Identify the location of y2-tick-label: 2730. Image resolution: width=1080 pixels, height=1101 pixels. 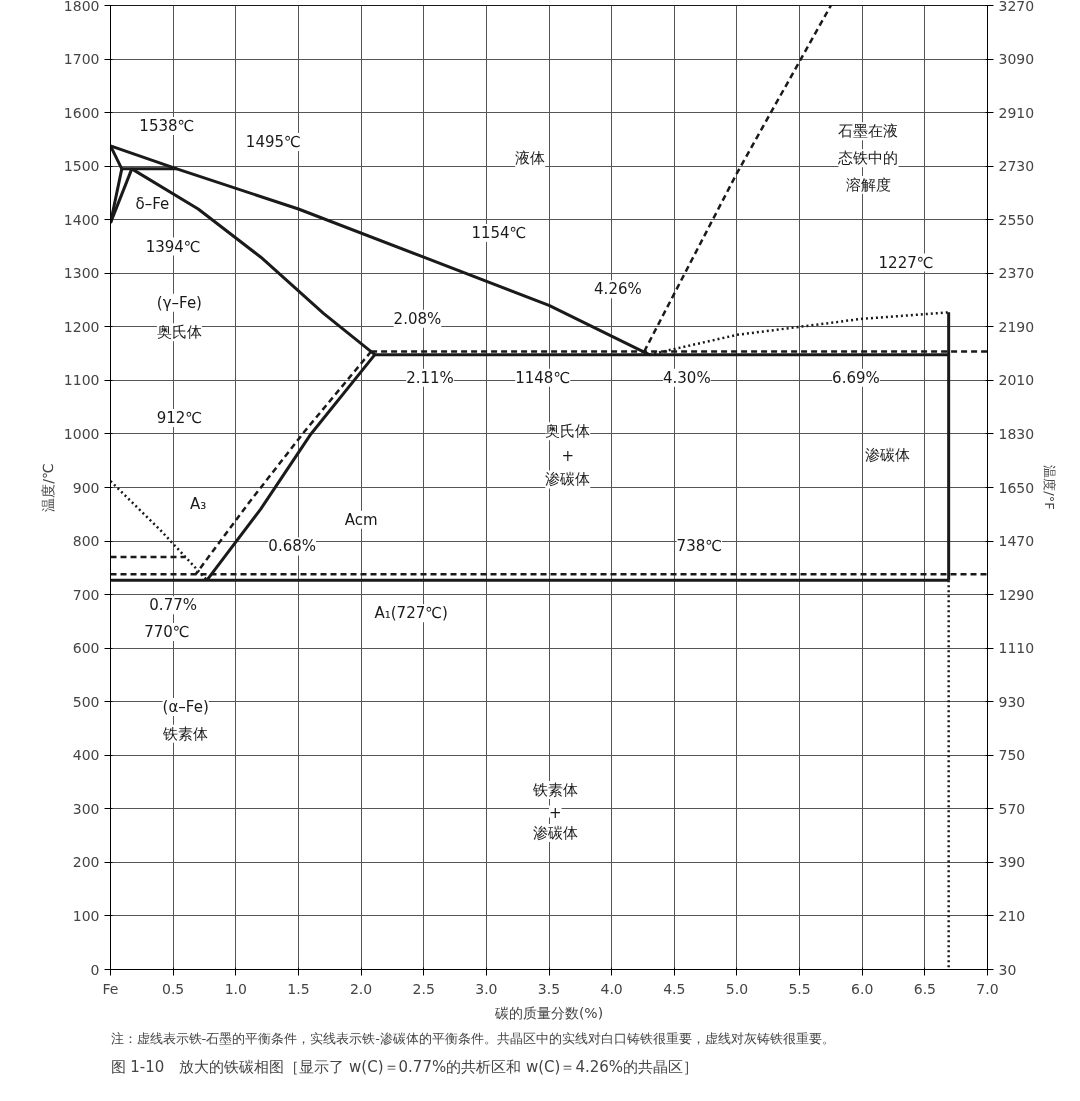
(1016, 166).